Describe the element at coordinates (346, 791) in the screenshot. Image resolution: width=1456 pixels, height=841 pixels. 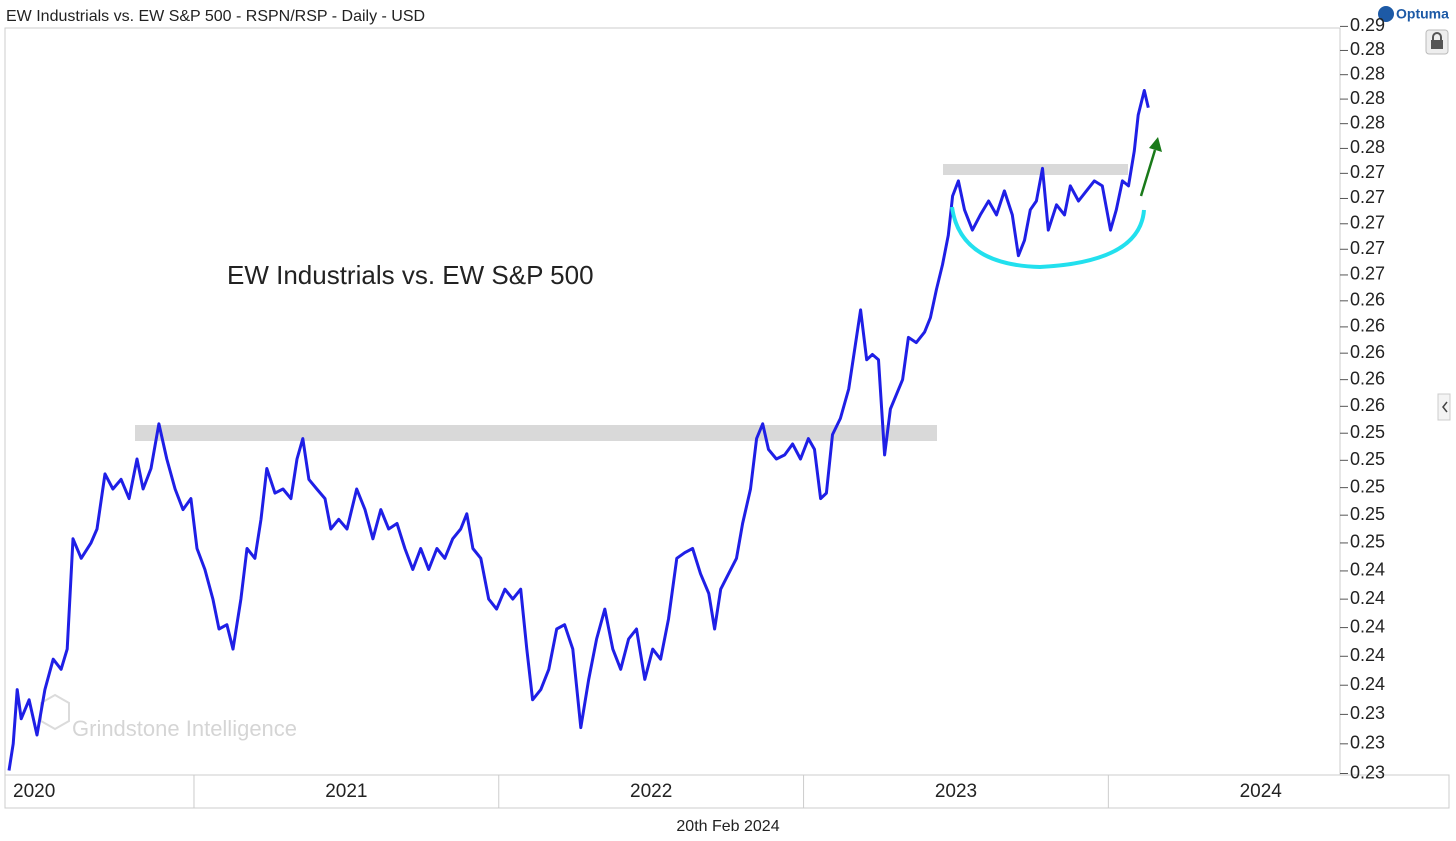
I see `x-tick-label: 2021` at that location.